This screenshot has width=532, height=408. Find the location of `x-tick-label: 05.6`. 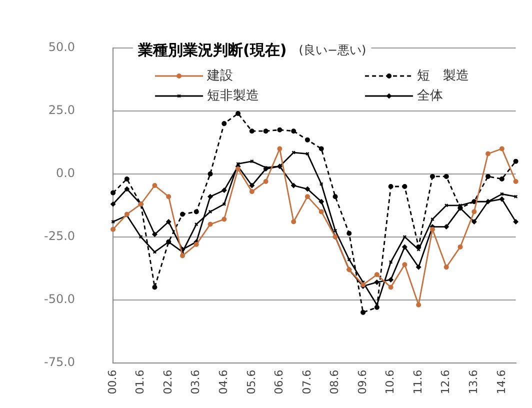

x-tick-label: 05.6 is located at coordinates (251, 382).